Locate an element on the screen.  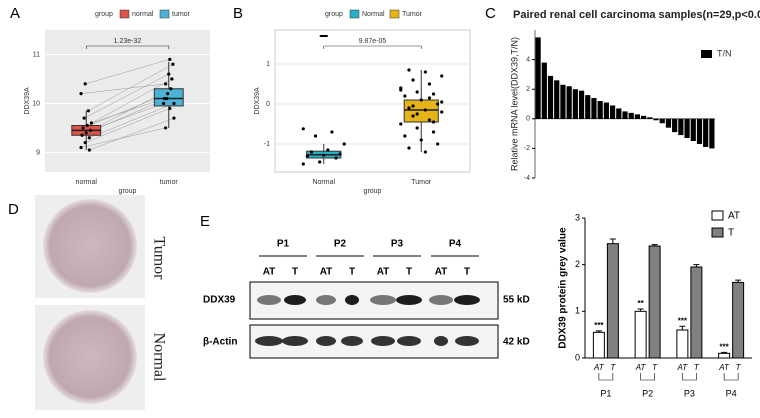
x-tick-label: P3 is located at coordinates (689, 393).